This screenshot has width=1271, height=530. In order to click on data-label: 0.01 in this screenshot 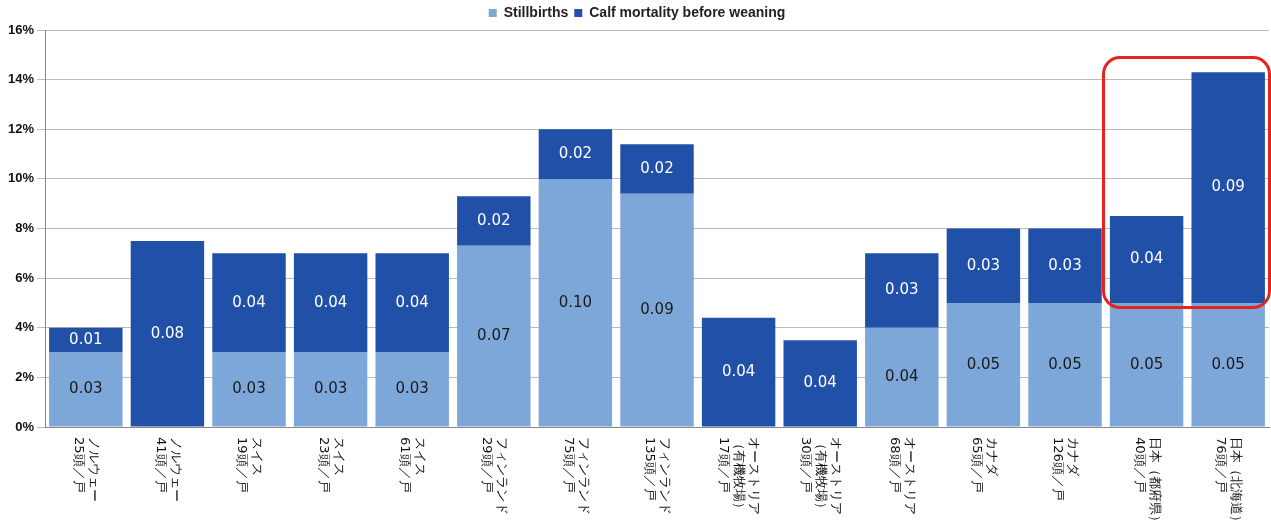, I will do `click(86, 339)`.